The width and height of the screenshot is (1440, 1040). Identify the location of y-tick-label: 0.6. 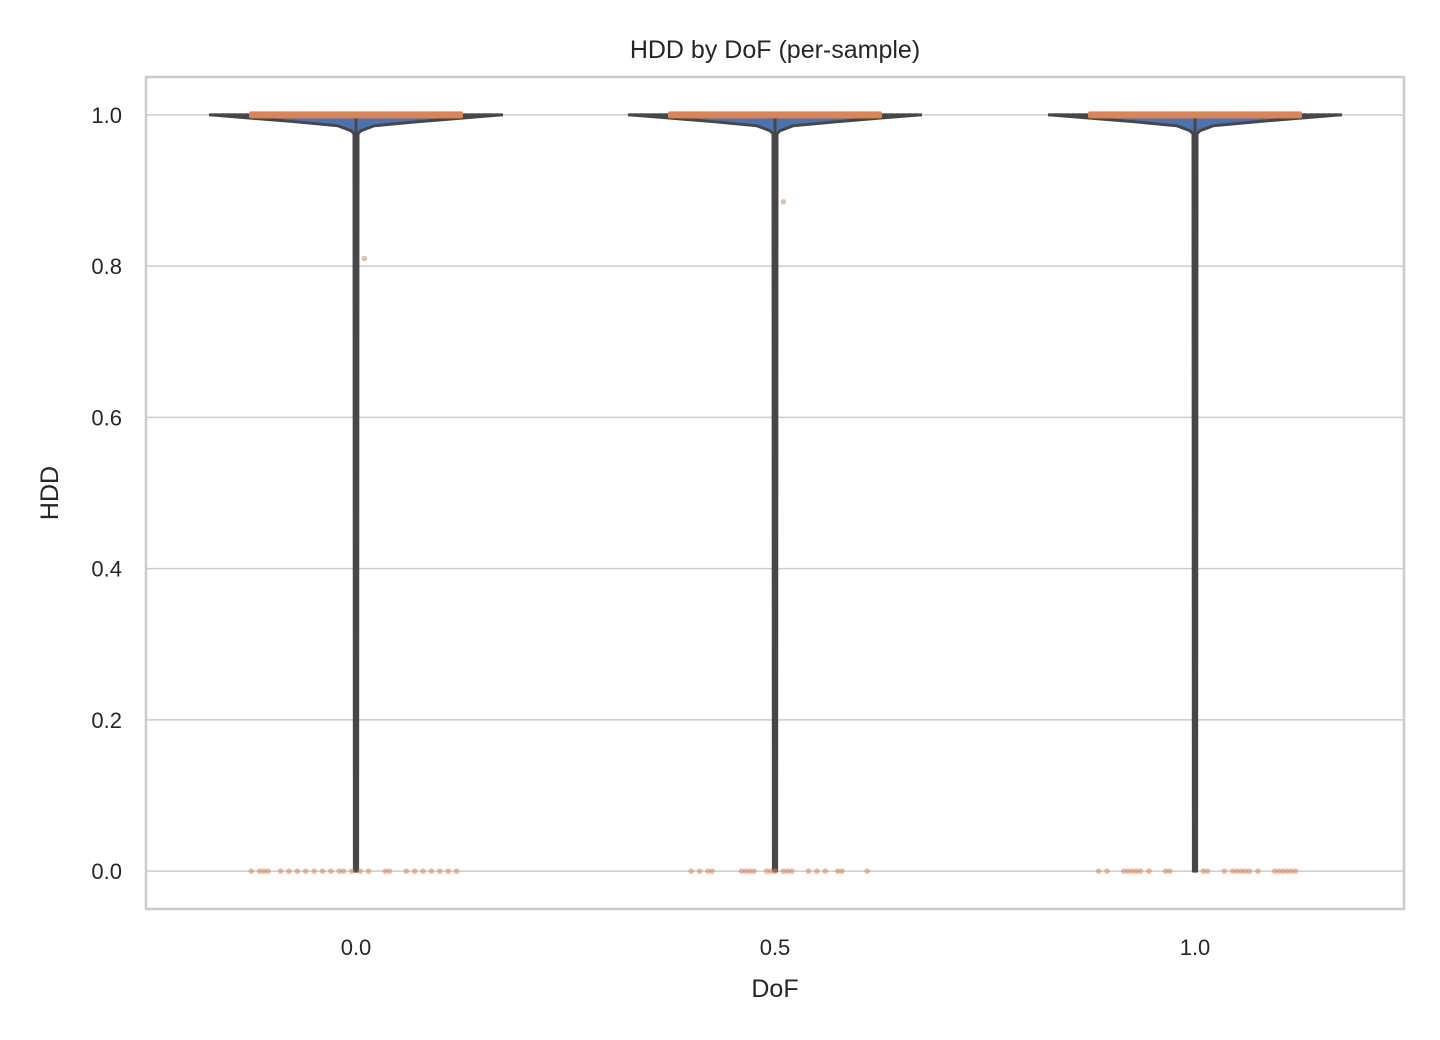
(106, 417).